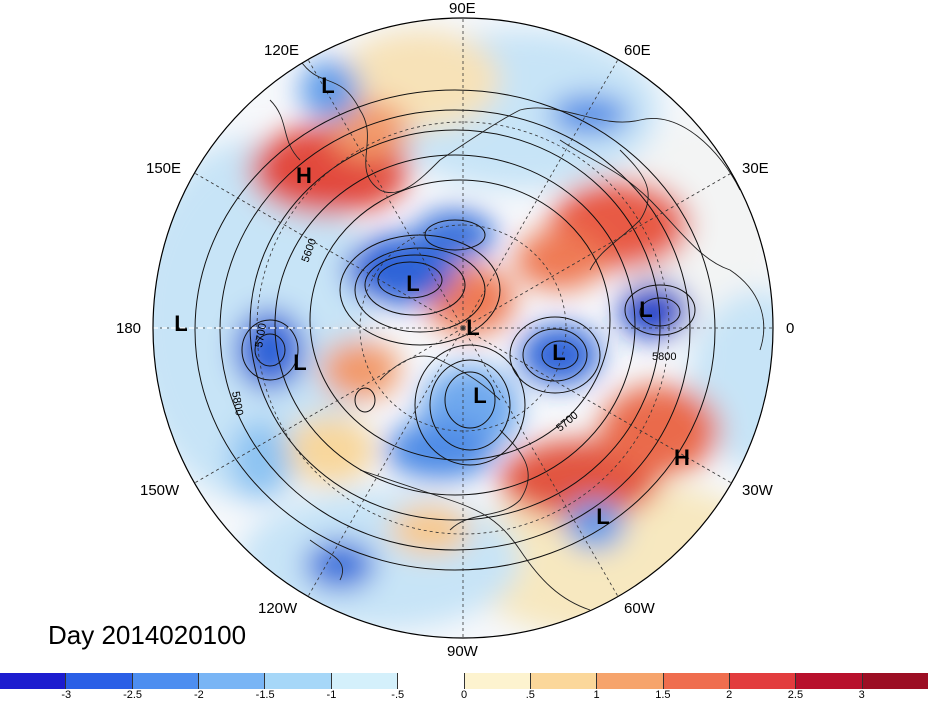  I want to click on lon-label-30e: 30E, so click(755, 168).